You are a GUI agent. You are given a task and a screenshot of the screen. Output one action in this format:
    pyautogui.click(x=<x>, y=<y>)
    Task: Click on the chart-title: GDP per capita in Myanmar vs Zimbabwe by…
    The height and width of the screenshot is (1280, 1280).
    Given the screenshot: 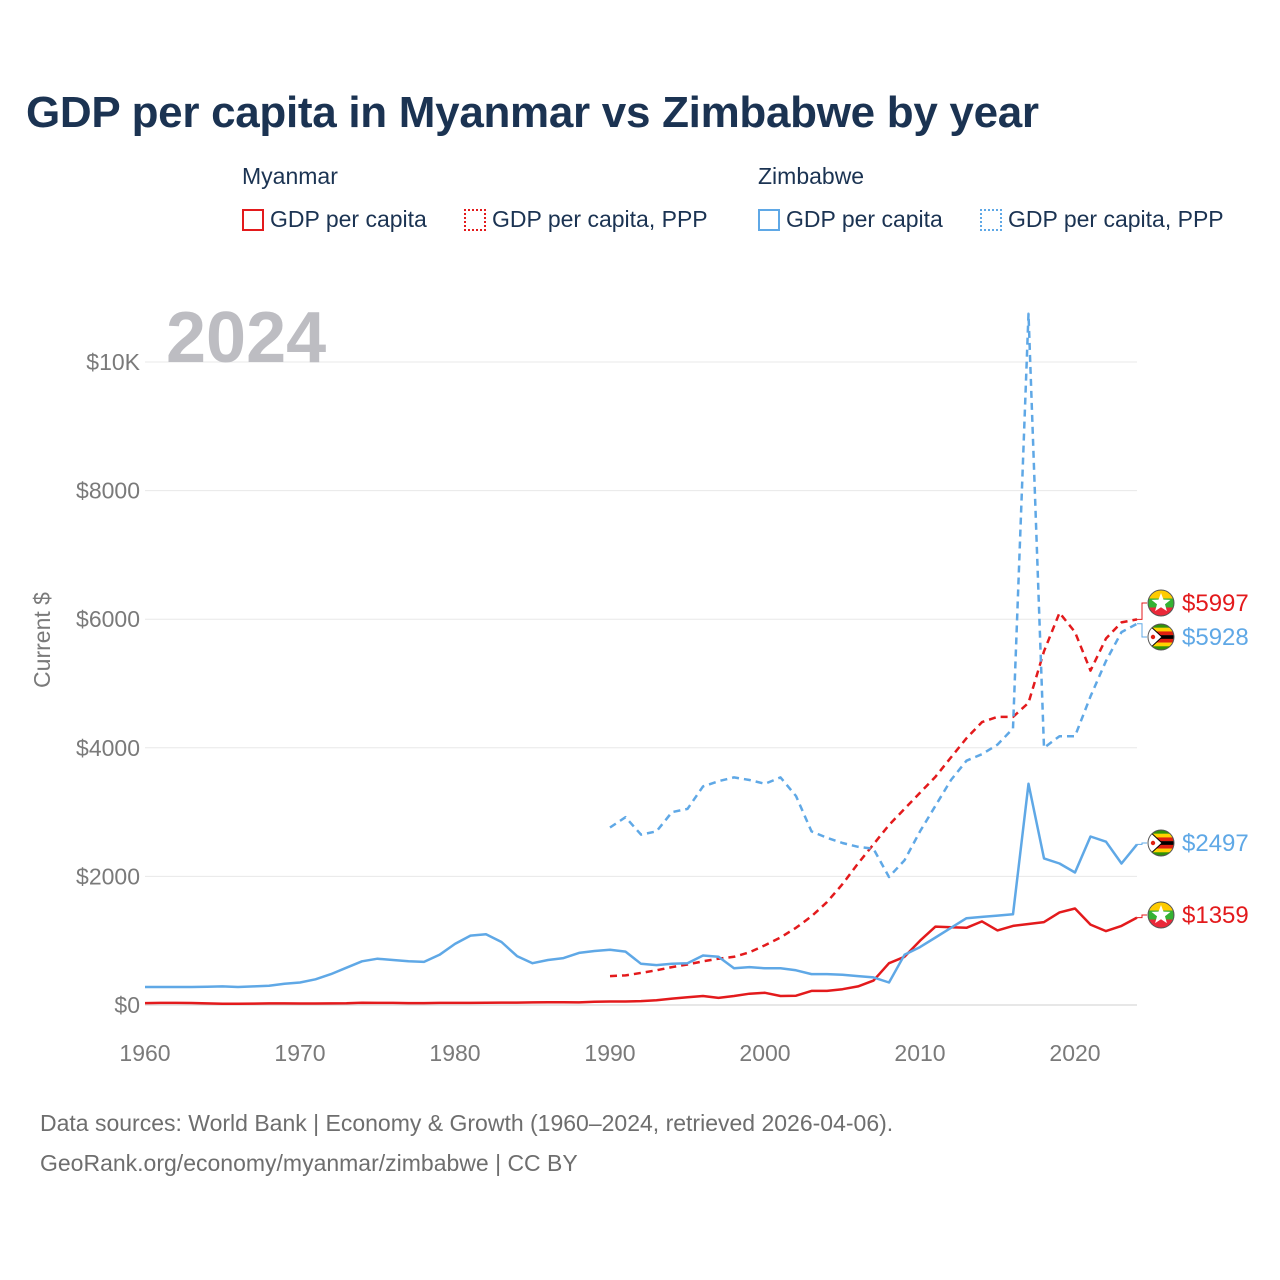 What is the action you would take?
    pyautogui.click(x=532, y=112)
    